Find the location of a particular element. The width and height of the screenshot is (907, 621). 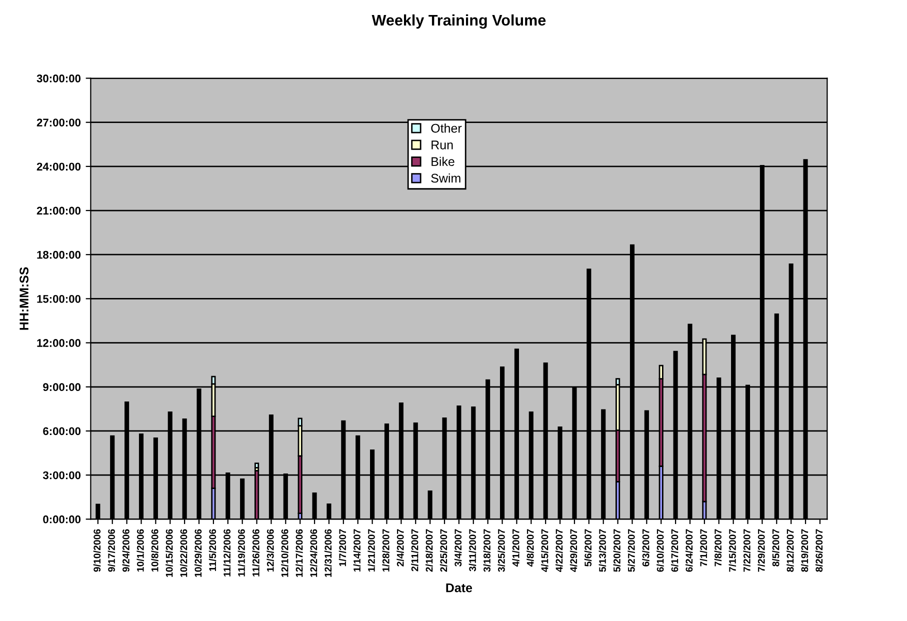

x-tick-label: 12/3/2006 is located at coordinates (270, 550).